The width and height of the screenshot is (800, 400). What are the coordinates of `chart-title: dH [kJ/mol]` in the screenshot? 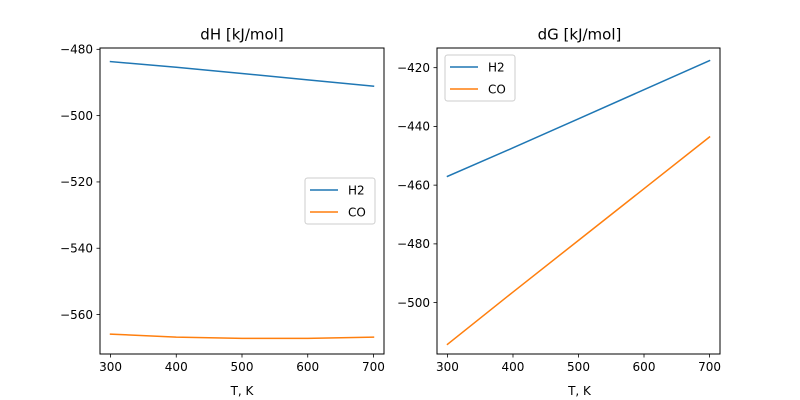 It's located at (241, 35).